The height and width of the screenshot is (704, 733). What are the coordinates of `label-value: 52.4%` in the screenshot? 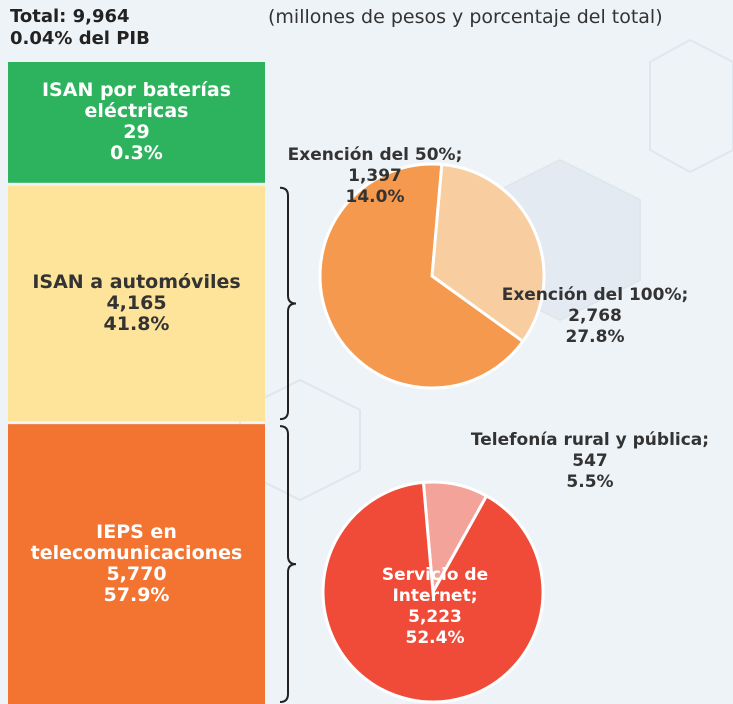 It's located at (435, 638).